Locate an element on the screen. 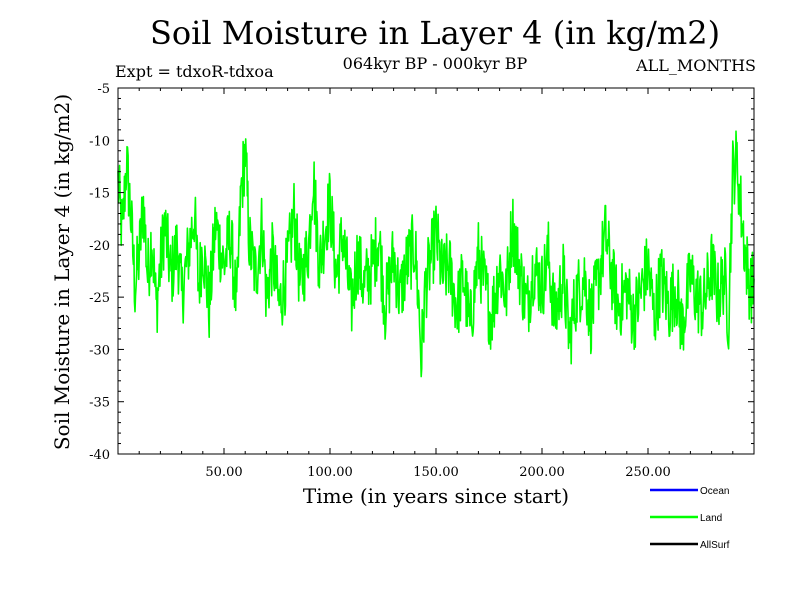  x-axis-label: Time (in years since start) is located at coordinates (436, 496).